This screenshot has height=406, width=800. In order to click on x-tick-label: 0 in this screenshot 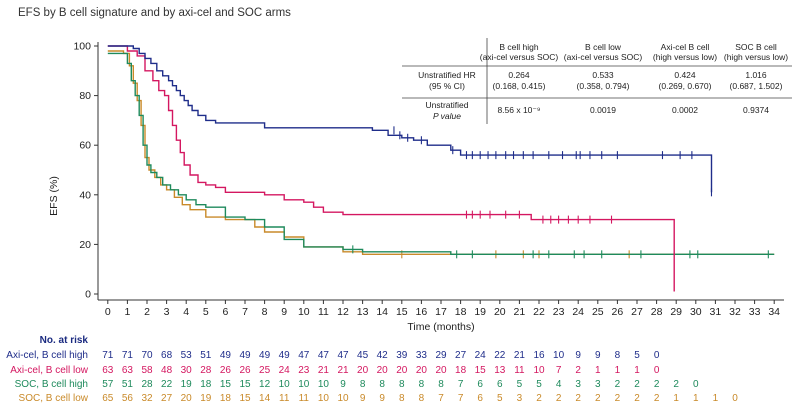, I will do `click(108, 312)`.